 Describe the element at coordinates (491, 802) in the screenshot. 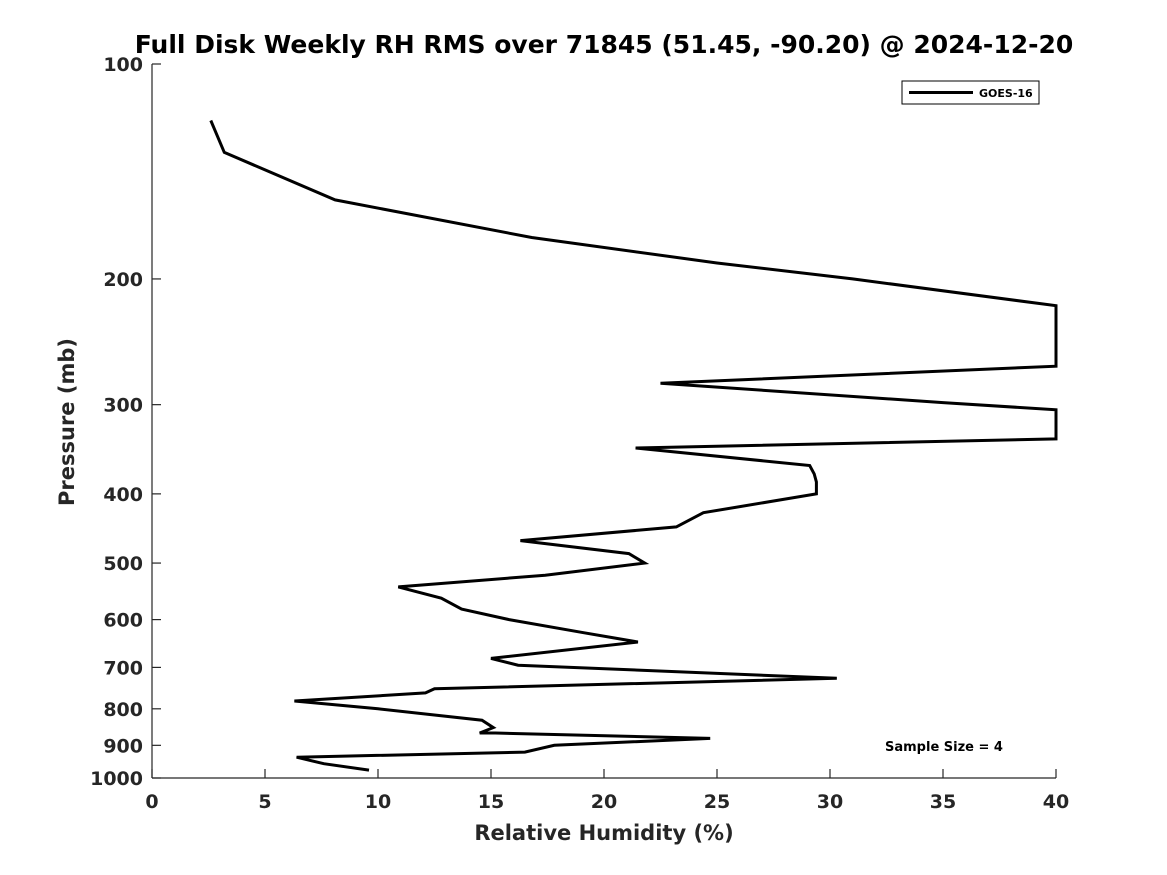

I see `x-tick-label: 15` at that location.